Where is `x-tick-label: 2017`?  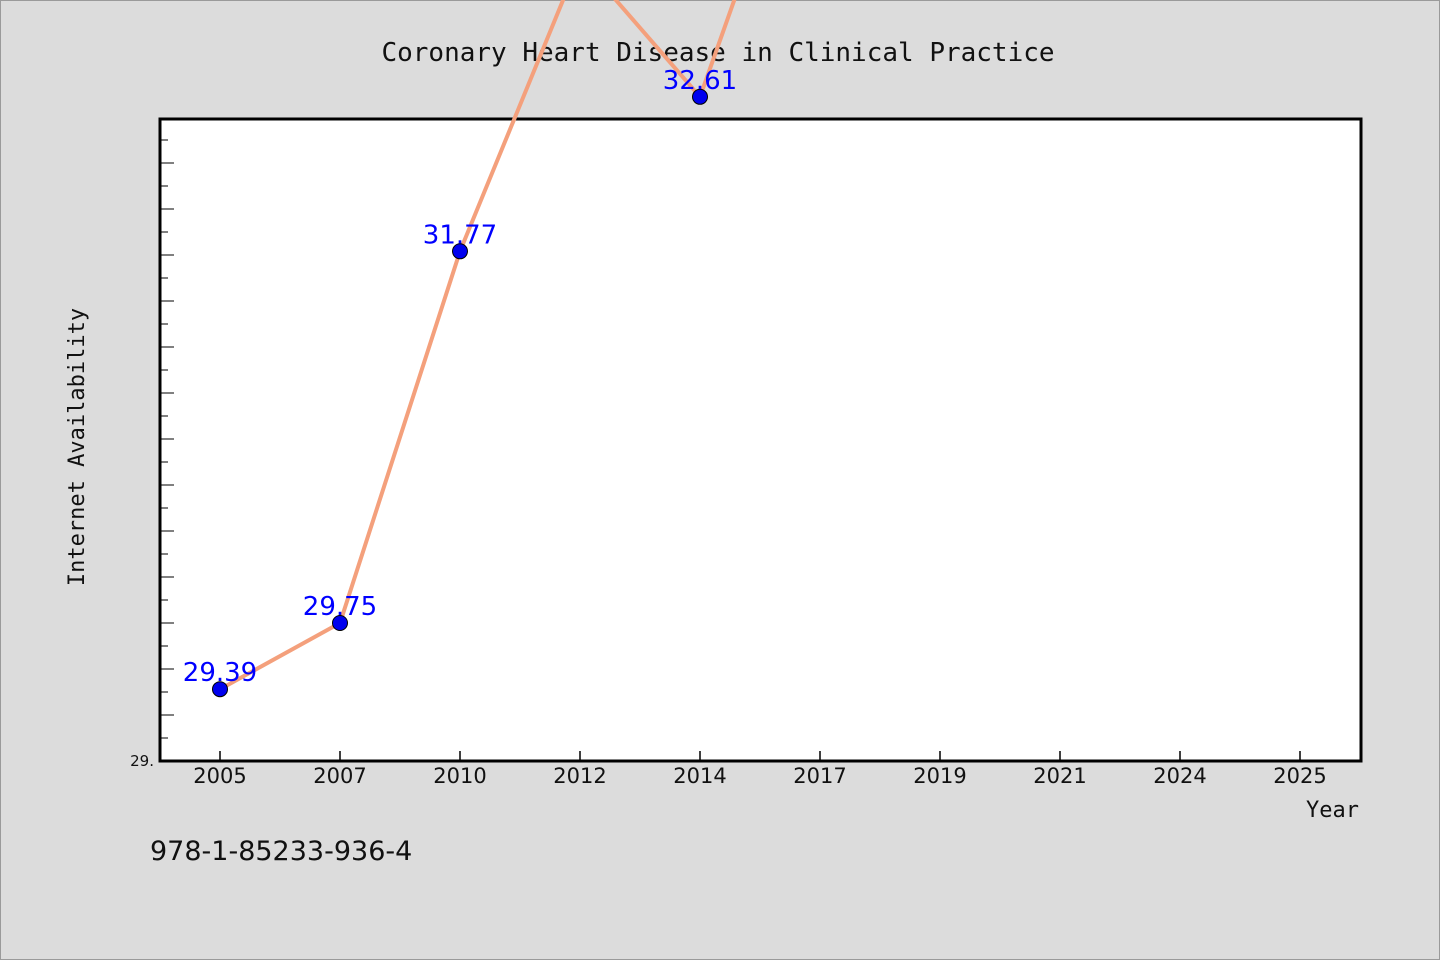
x-tick-label: 2017 is located at coordinates (819, 776).